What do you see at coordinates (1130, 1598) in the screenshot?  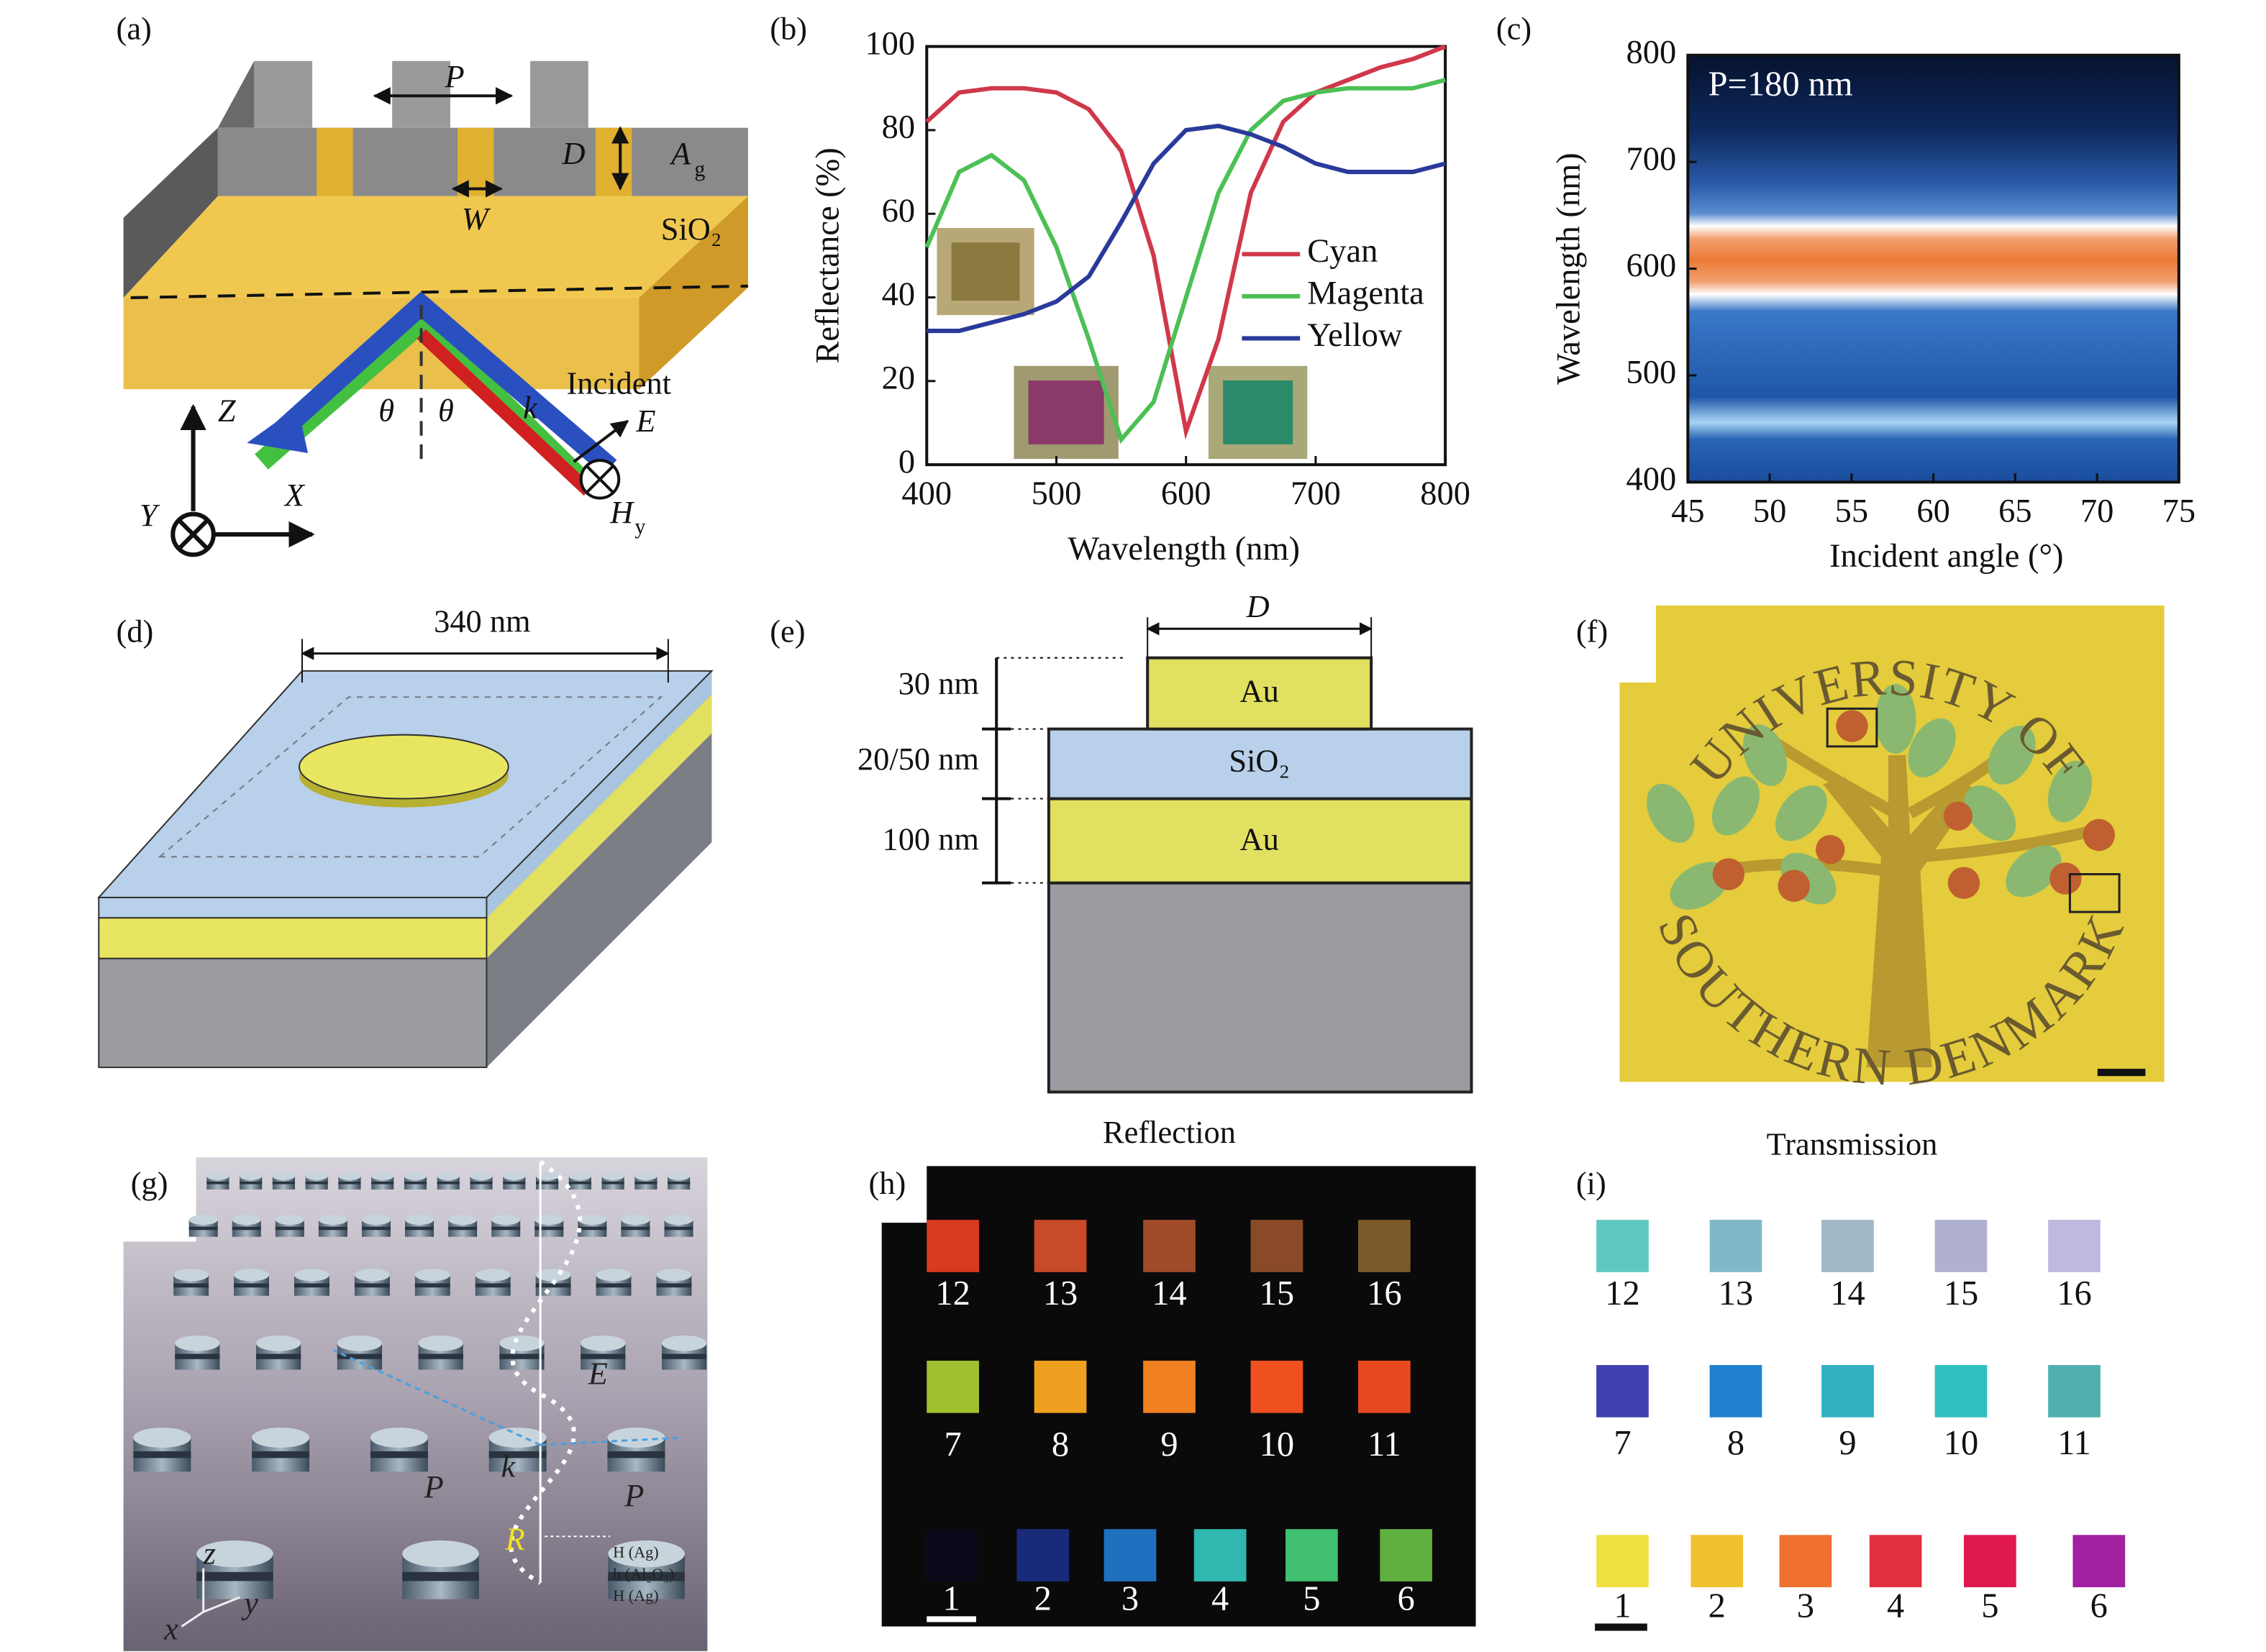 I see `swatch-label: 3` at bounding box center [1130, 1598].